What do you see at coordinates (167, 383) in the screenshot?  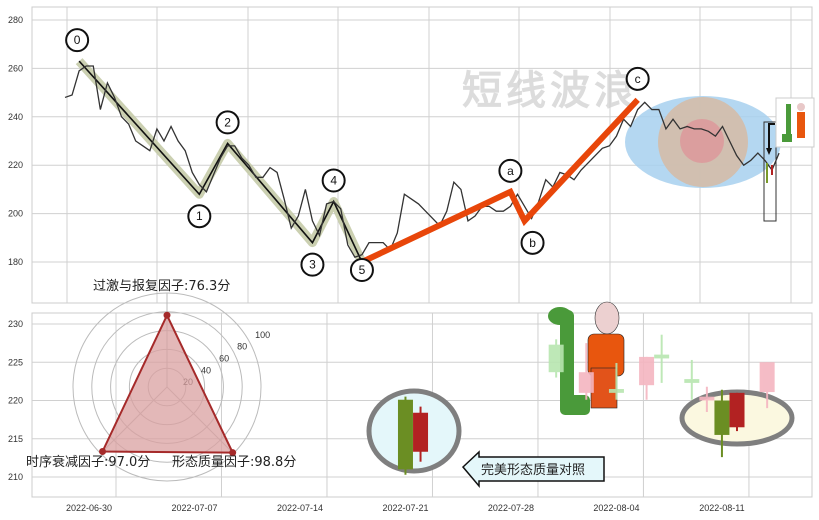 I see `radar-area` at bounding box center [167, 383].